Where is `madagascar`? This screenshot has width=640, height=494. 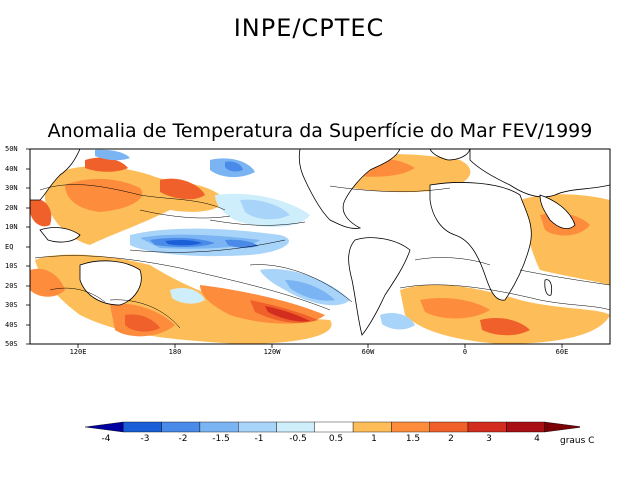
madagascar is located at coordinates (548, 287).